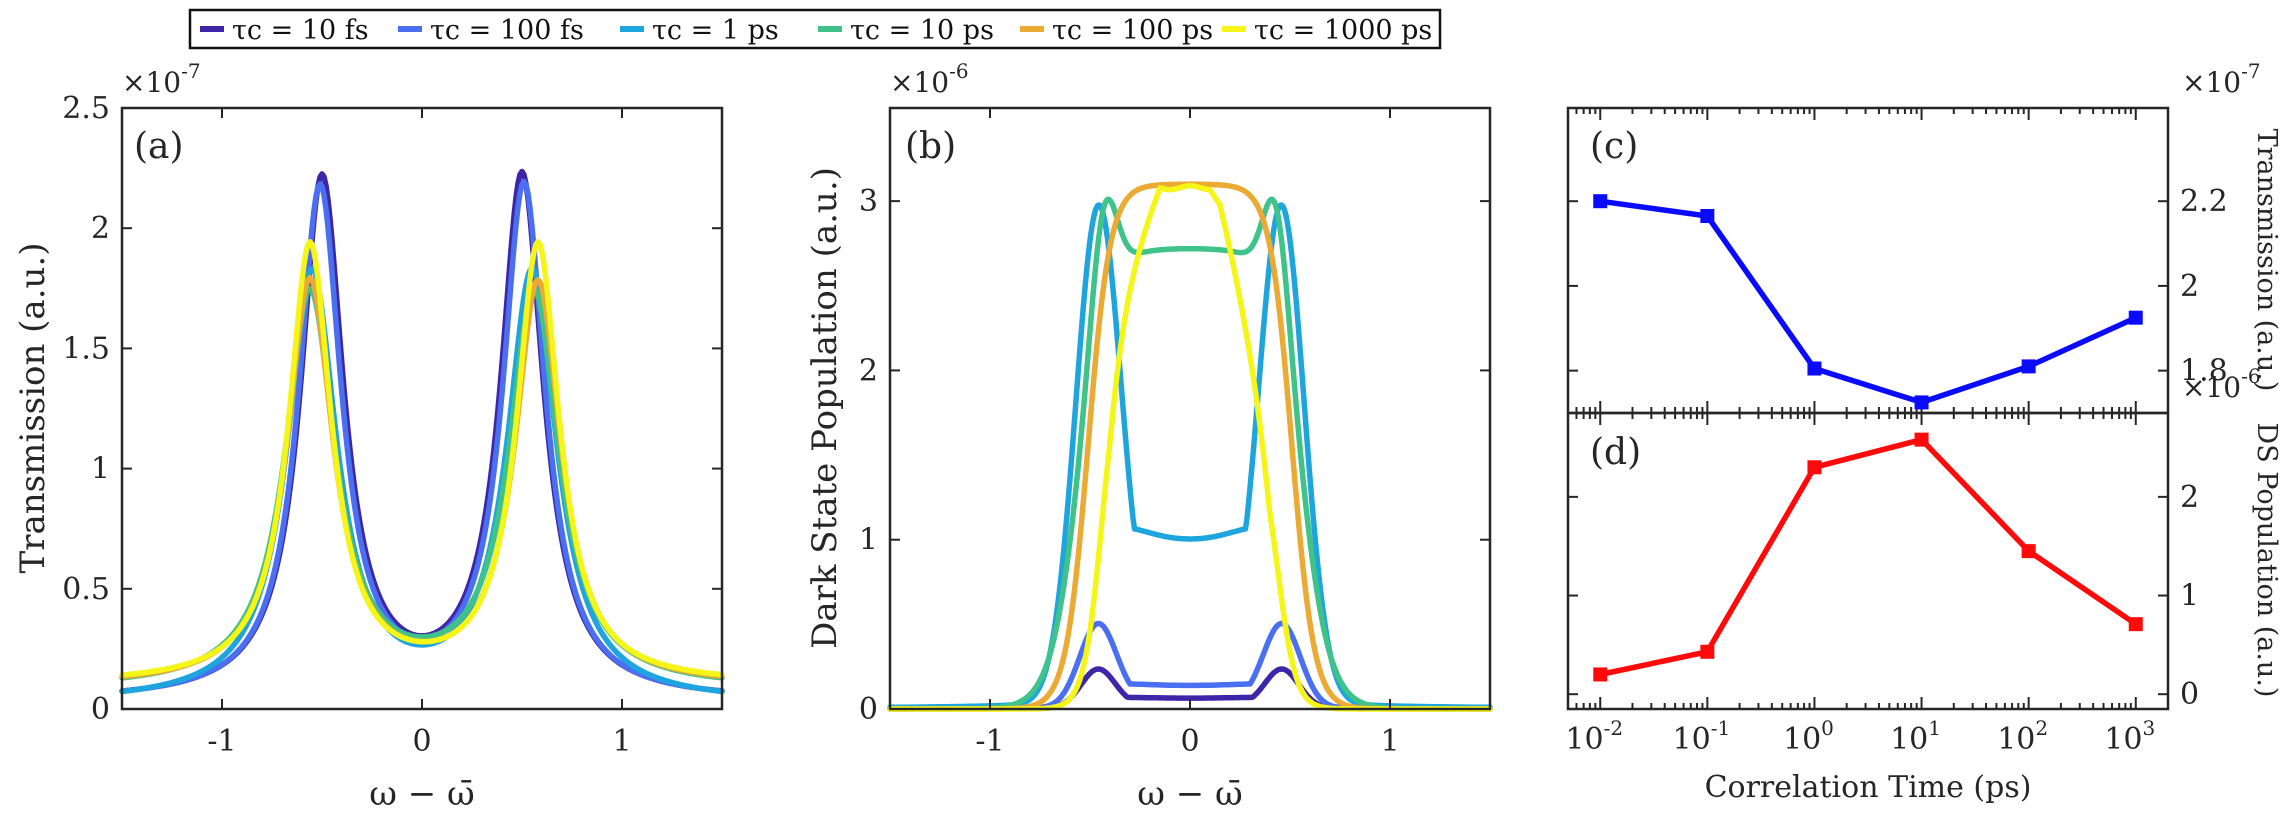 The height and width of the screenshot is (823, 2295). Describe the element at coordinates (1190, 794) in the screenshot. I see `panel-b-xlabel: ω − ω̄` at that location.